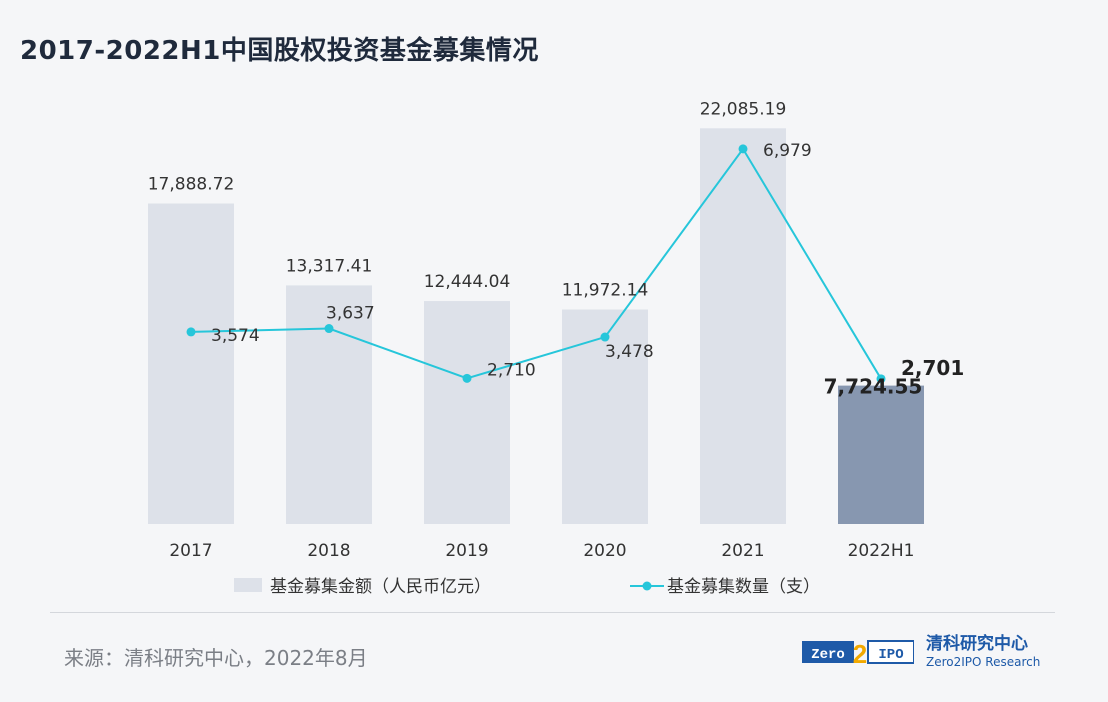 The image size is (1108, 702). I want to click on count-label-2021: 6,979, so click(787, 151).